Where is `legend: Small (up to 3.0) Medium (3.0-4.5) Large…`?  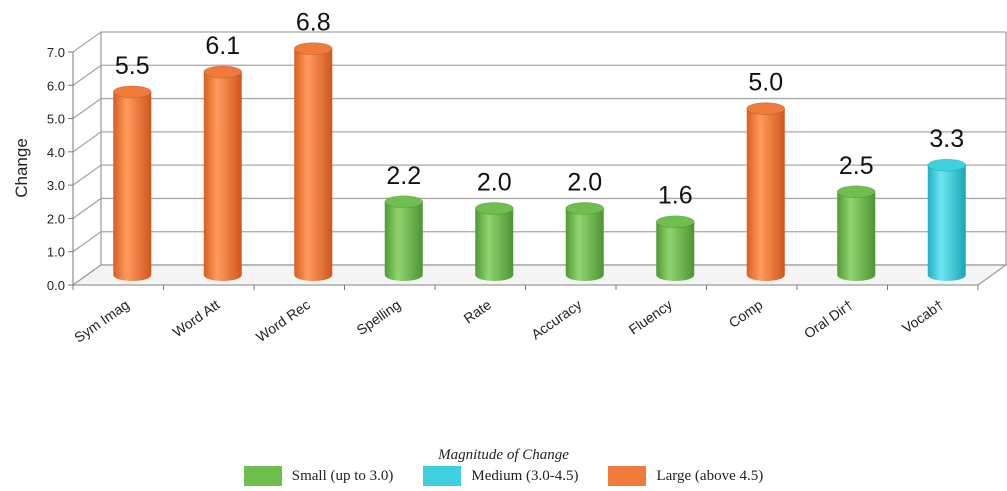
legend: Small (up to 3.0) Medium (3.0-4.5) Large… is located at coordinates (503, 476).